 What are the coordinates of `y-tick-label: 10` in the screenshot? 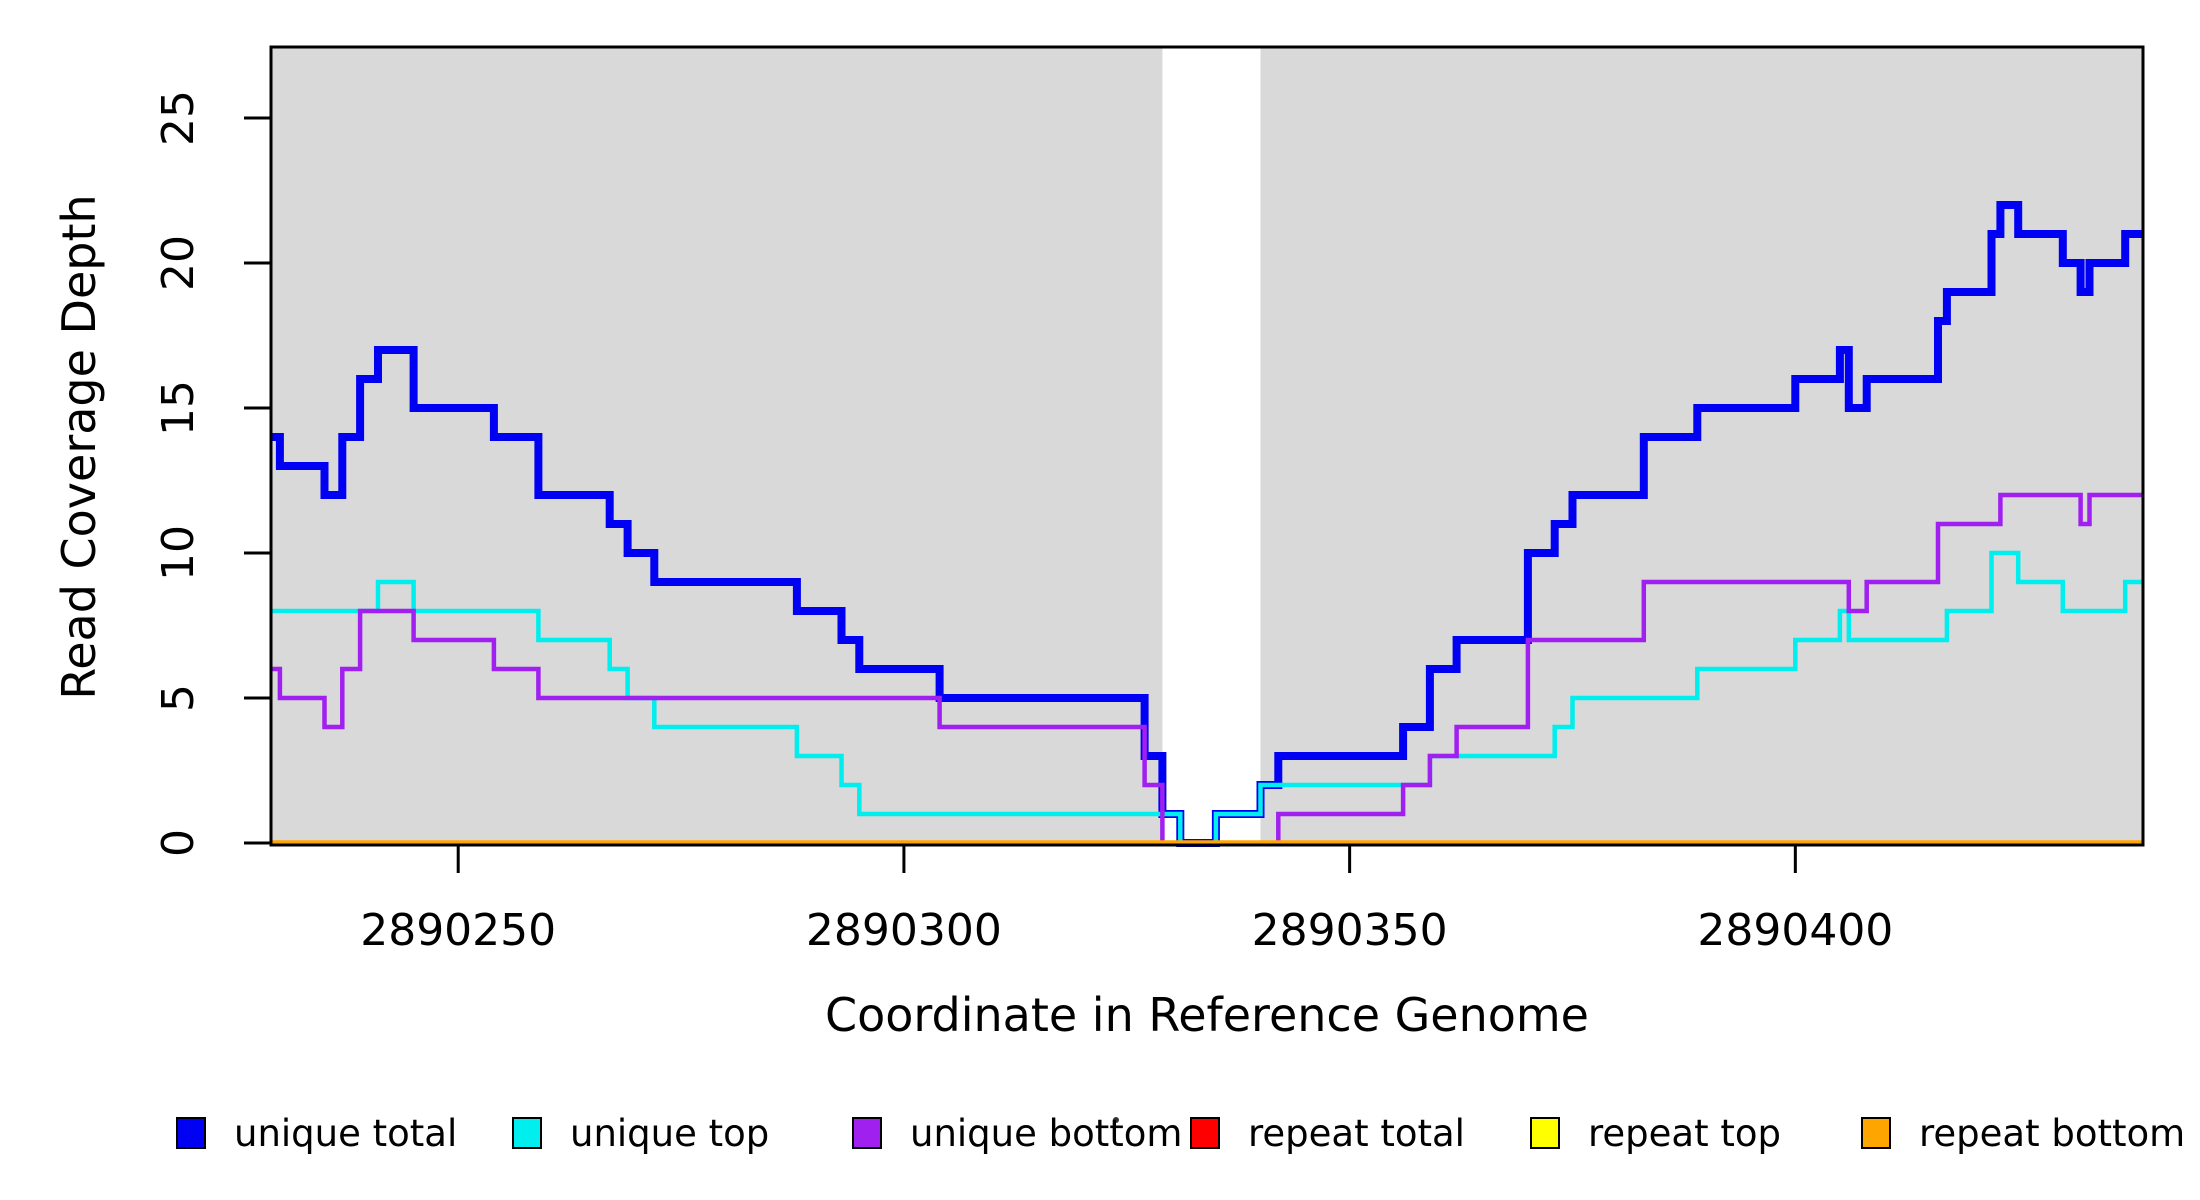 It's located at (178, 553).